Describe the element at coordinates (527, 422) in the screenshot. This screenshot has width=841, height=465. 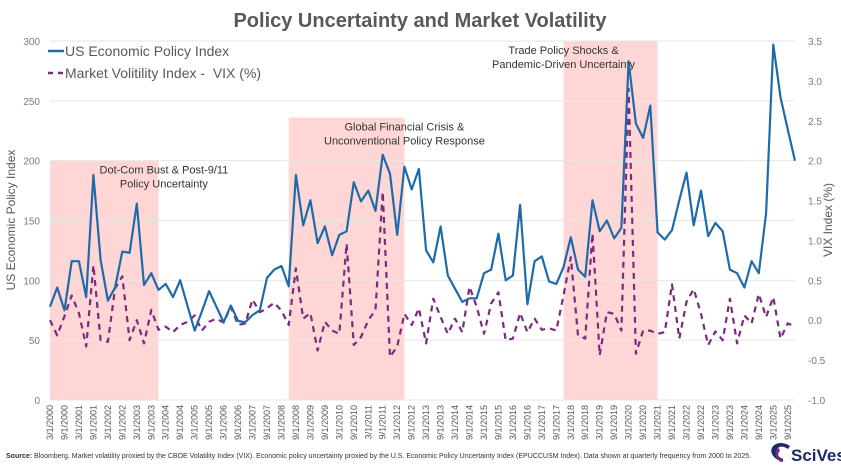
I see `x-tick-label: 9/1/2016` at that location.